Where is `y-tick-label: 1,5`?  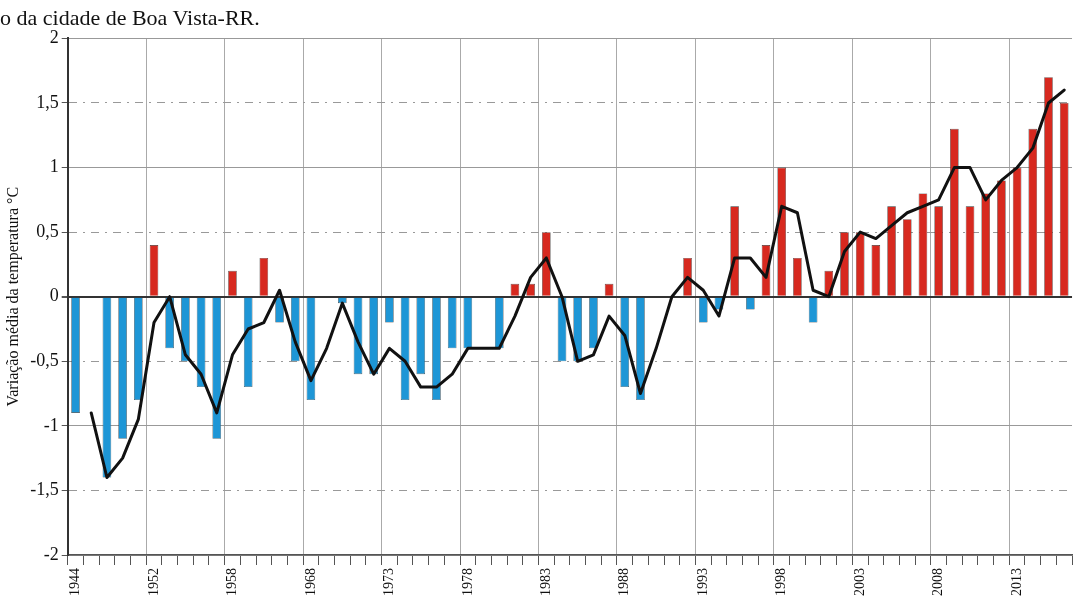 y-tick-label: 1,5 is located at coordinates (47, 101).